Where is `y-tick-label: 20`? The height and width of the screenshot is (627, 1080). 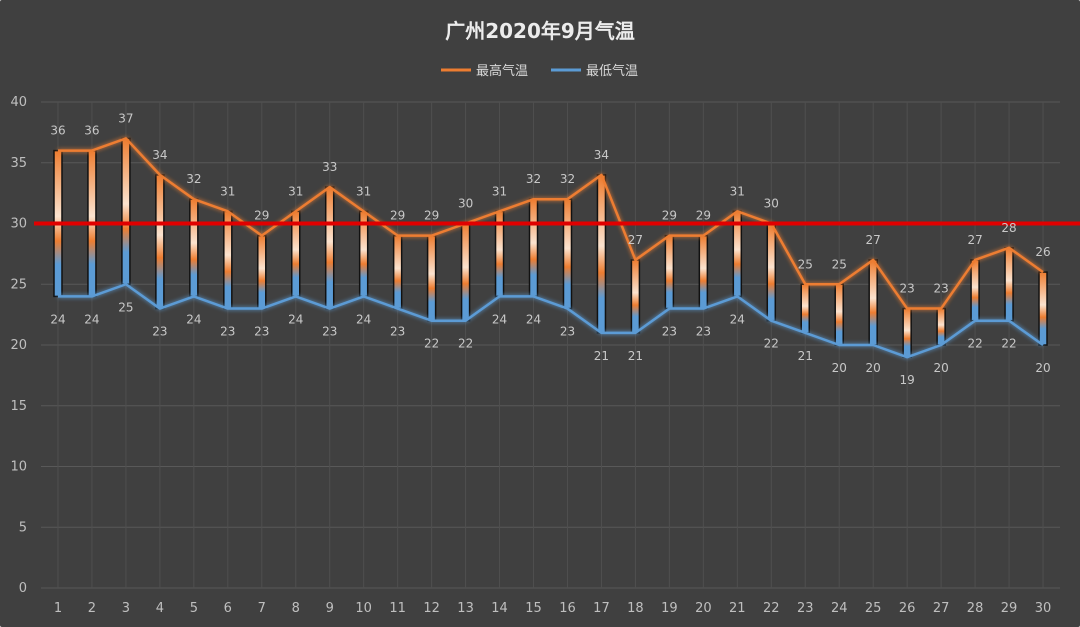
y-tick-label: 20 is located at coordinates (18, 345).